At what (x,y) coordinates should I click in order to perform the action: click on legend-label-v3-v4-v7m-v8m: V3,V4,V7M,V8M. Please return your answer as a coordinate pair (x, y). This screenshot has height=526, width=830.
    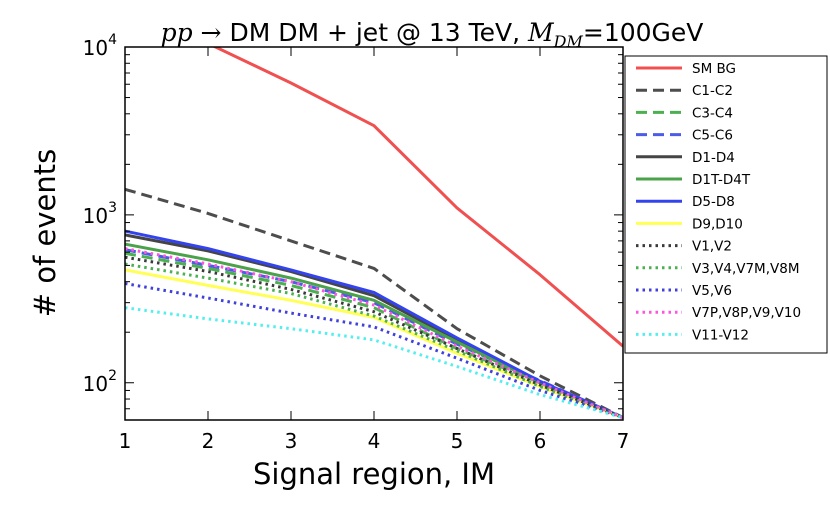
    Looking at the image, I should click on (745, 269).